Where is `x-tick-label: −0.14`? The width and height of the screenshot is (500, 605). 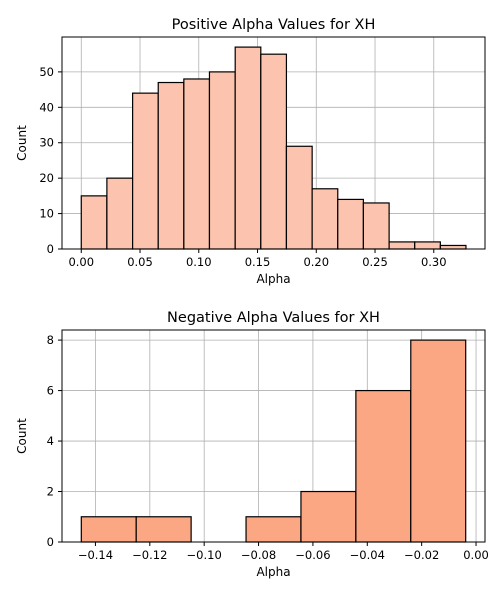
x-tick-label: −0.14 is located at coordinates (95, 555).